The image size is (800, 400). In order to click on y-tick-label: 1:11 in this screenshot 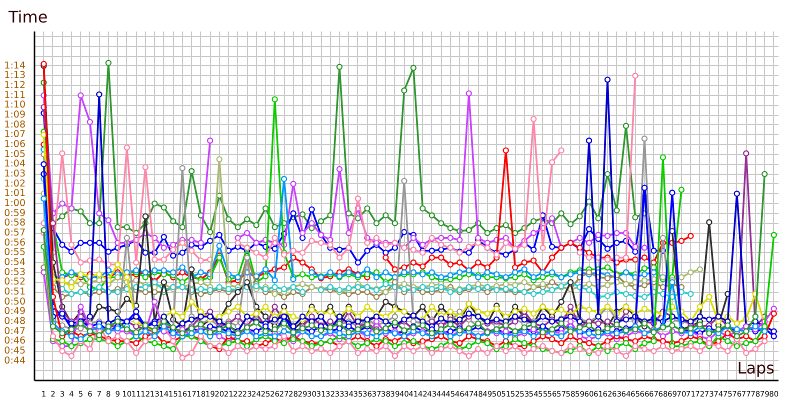, I will do `click(15, 95)`.